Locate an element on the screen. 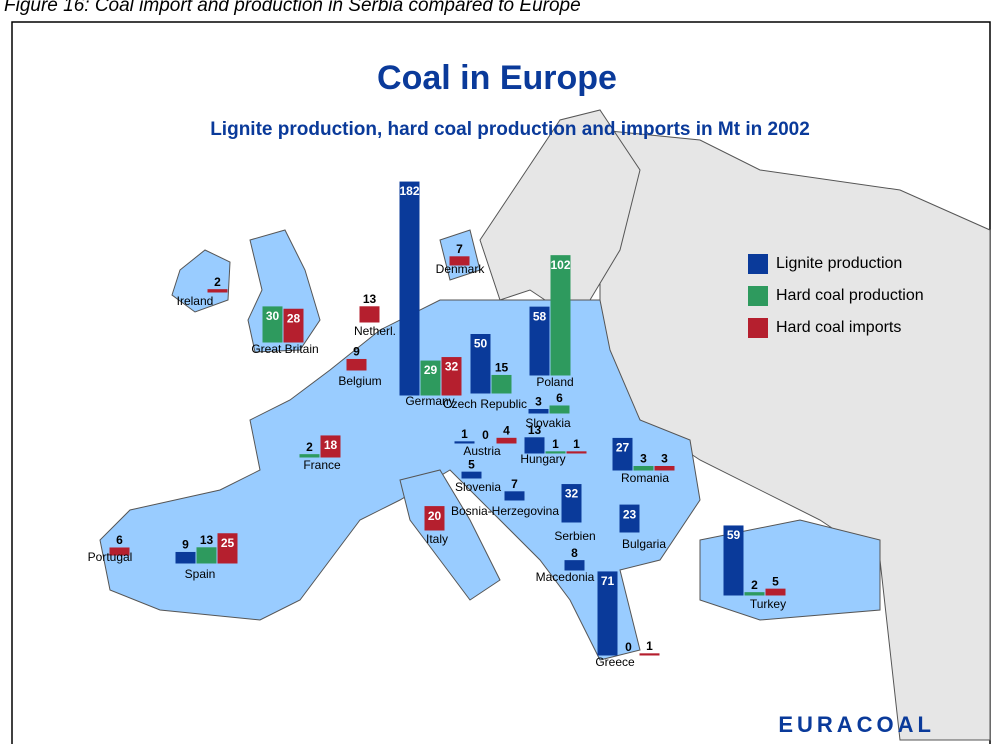 The image size is (994, 744). country-label: Portugal is located at coordinates (110, 557).